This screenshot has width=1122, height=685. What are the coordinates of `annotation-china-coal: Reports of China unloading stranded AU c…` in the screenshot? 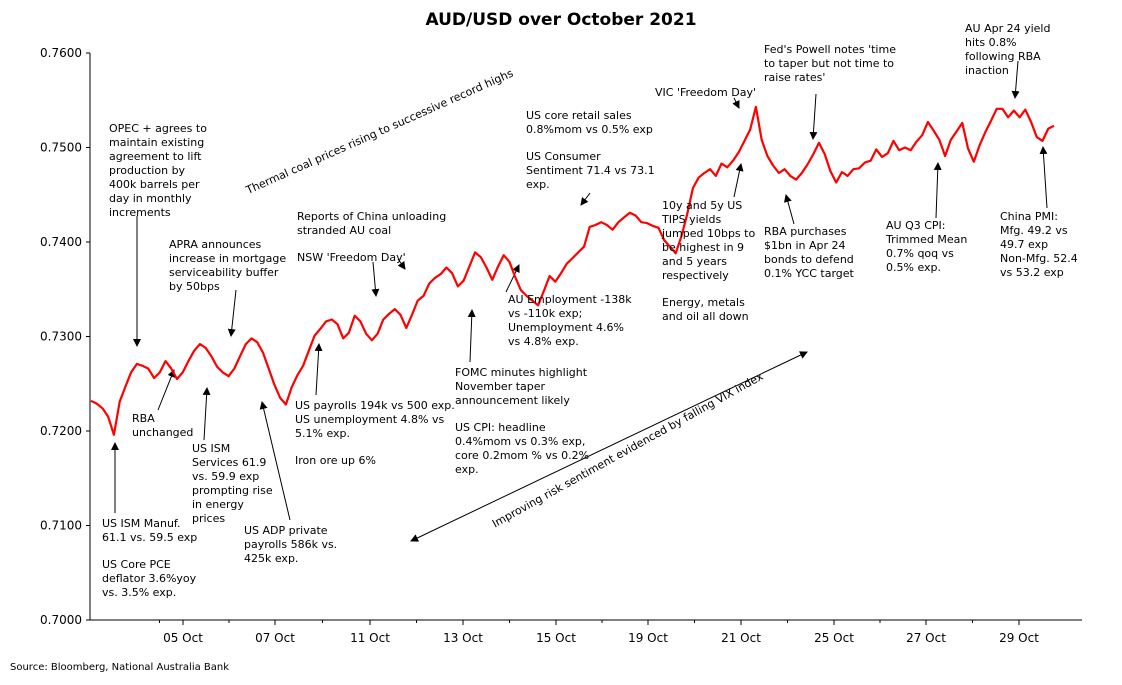 It's located at (372, 223).